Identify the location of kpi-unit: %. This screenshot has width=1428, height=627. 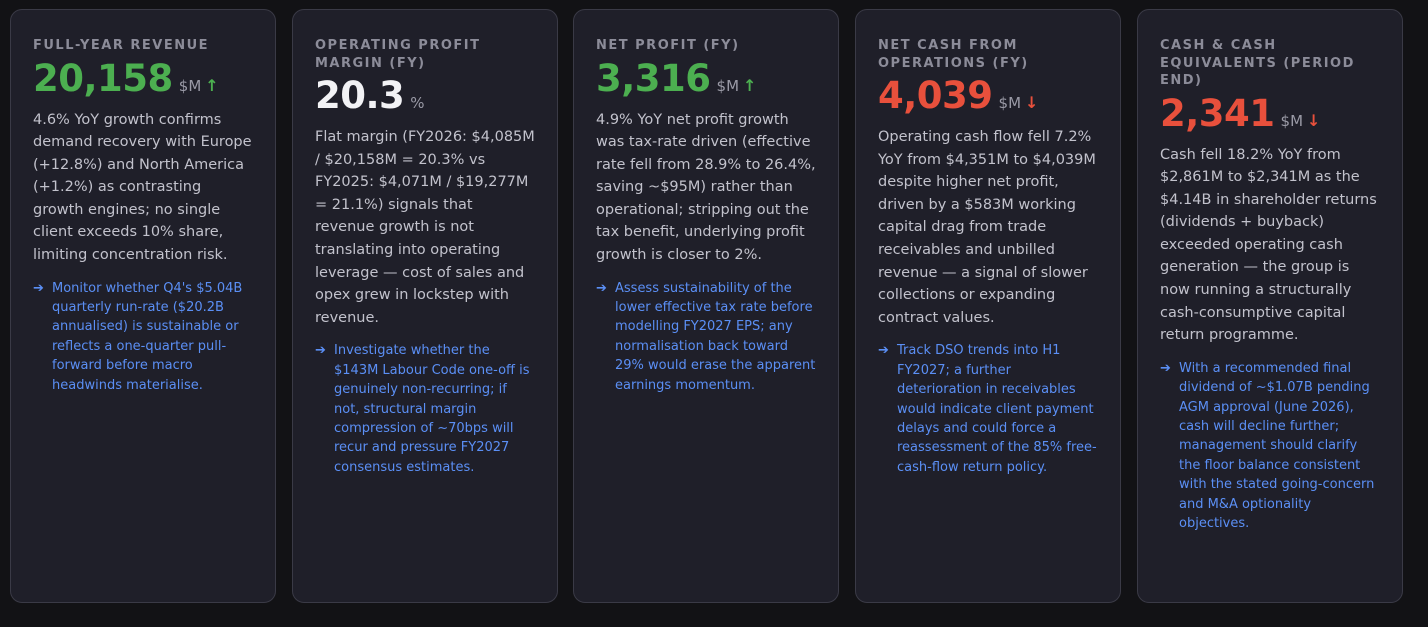
(417, 103).